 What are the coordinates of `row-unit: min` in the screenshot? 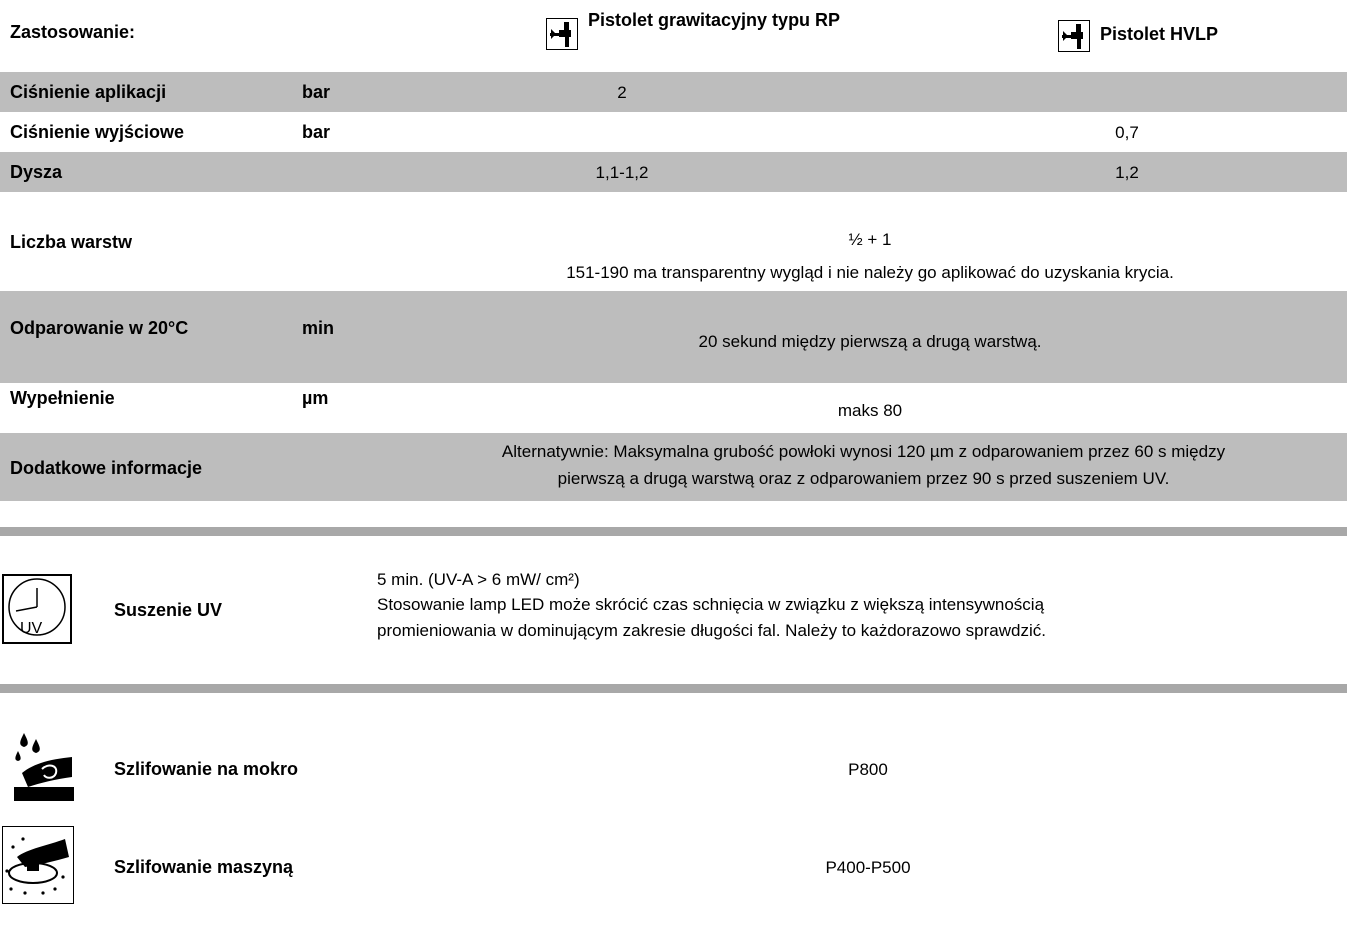 It's located at (318, 328).